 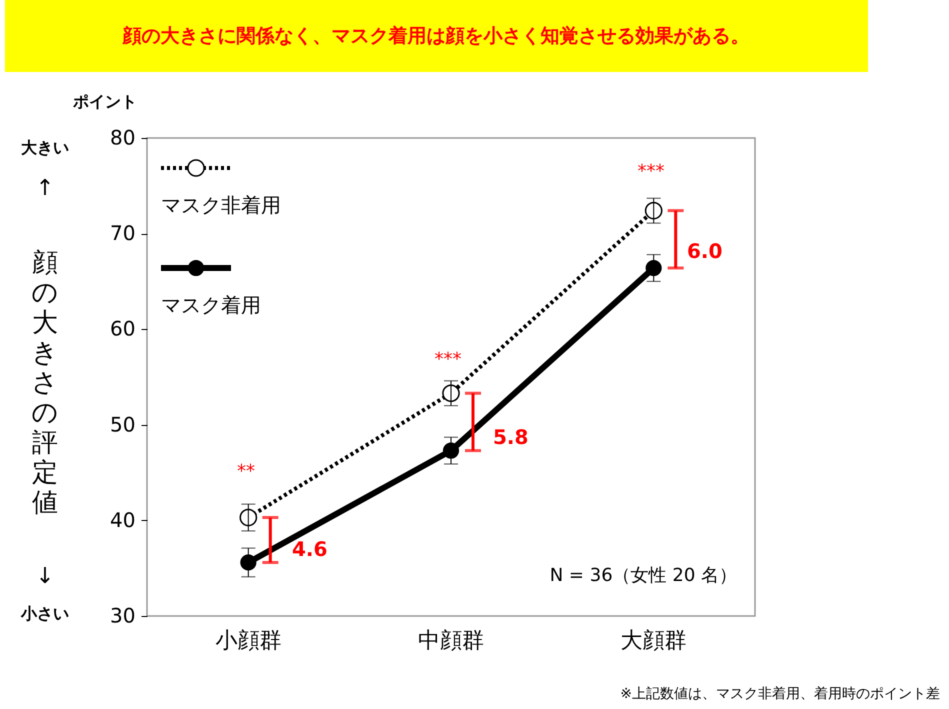 What do you see at coordinates (510, 437) in the screenshot?
I see `annotation: 5.8` at bounding box center [510, 437].